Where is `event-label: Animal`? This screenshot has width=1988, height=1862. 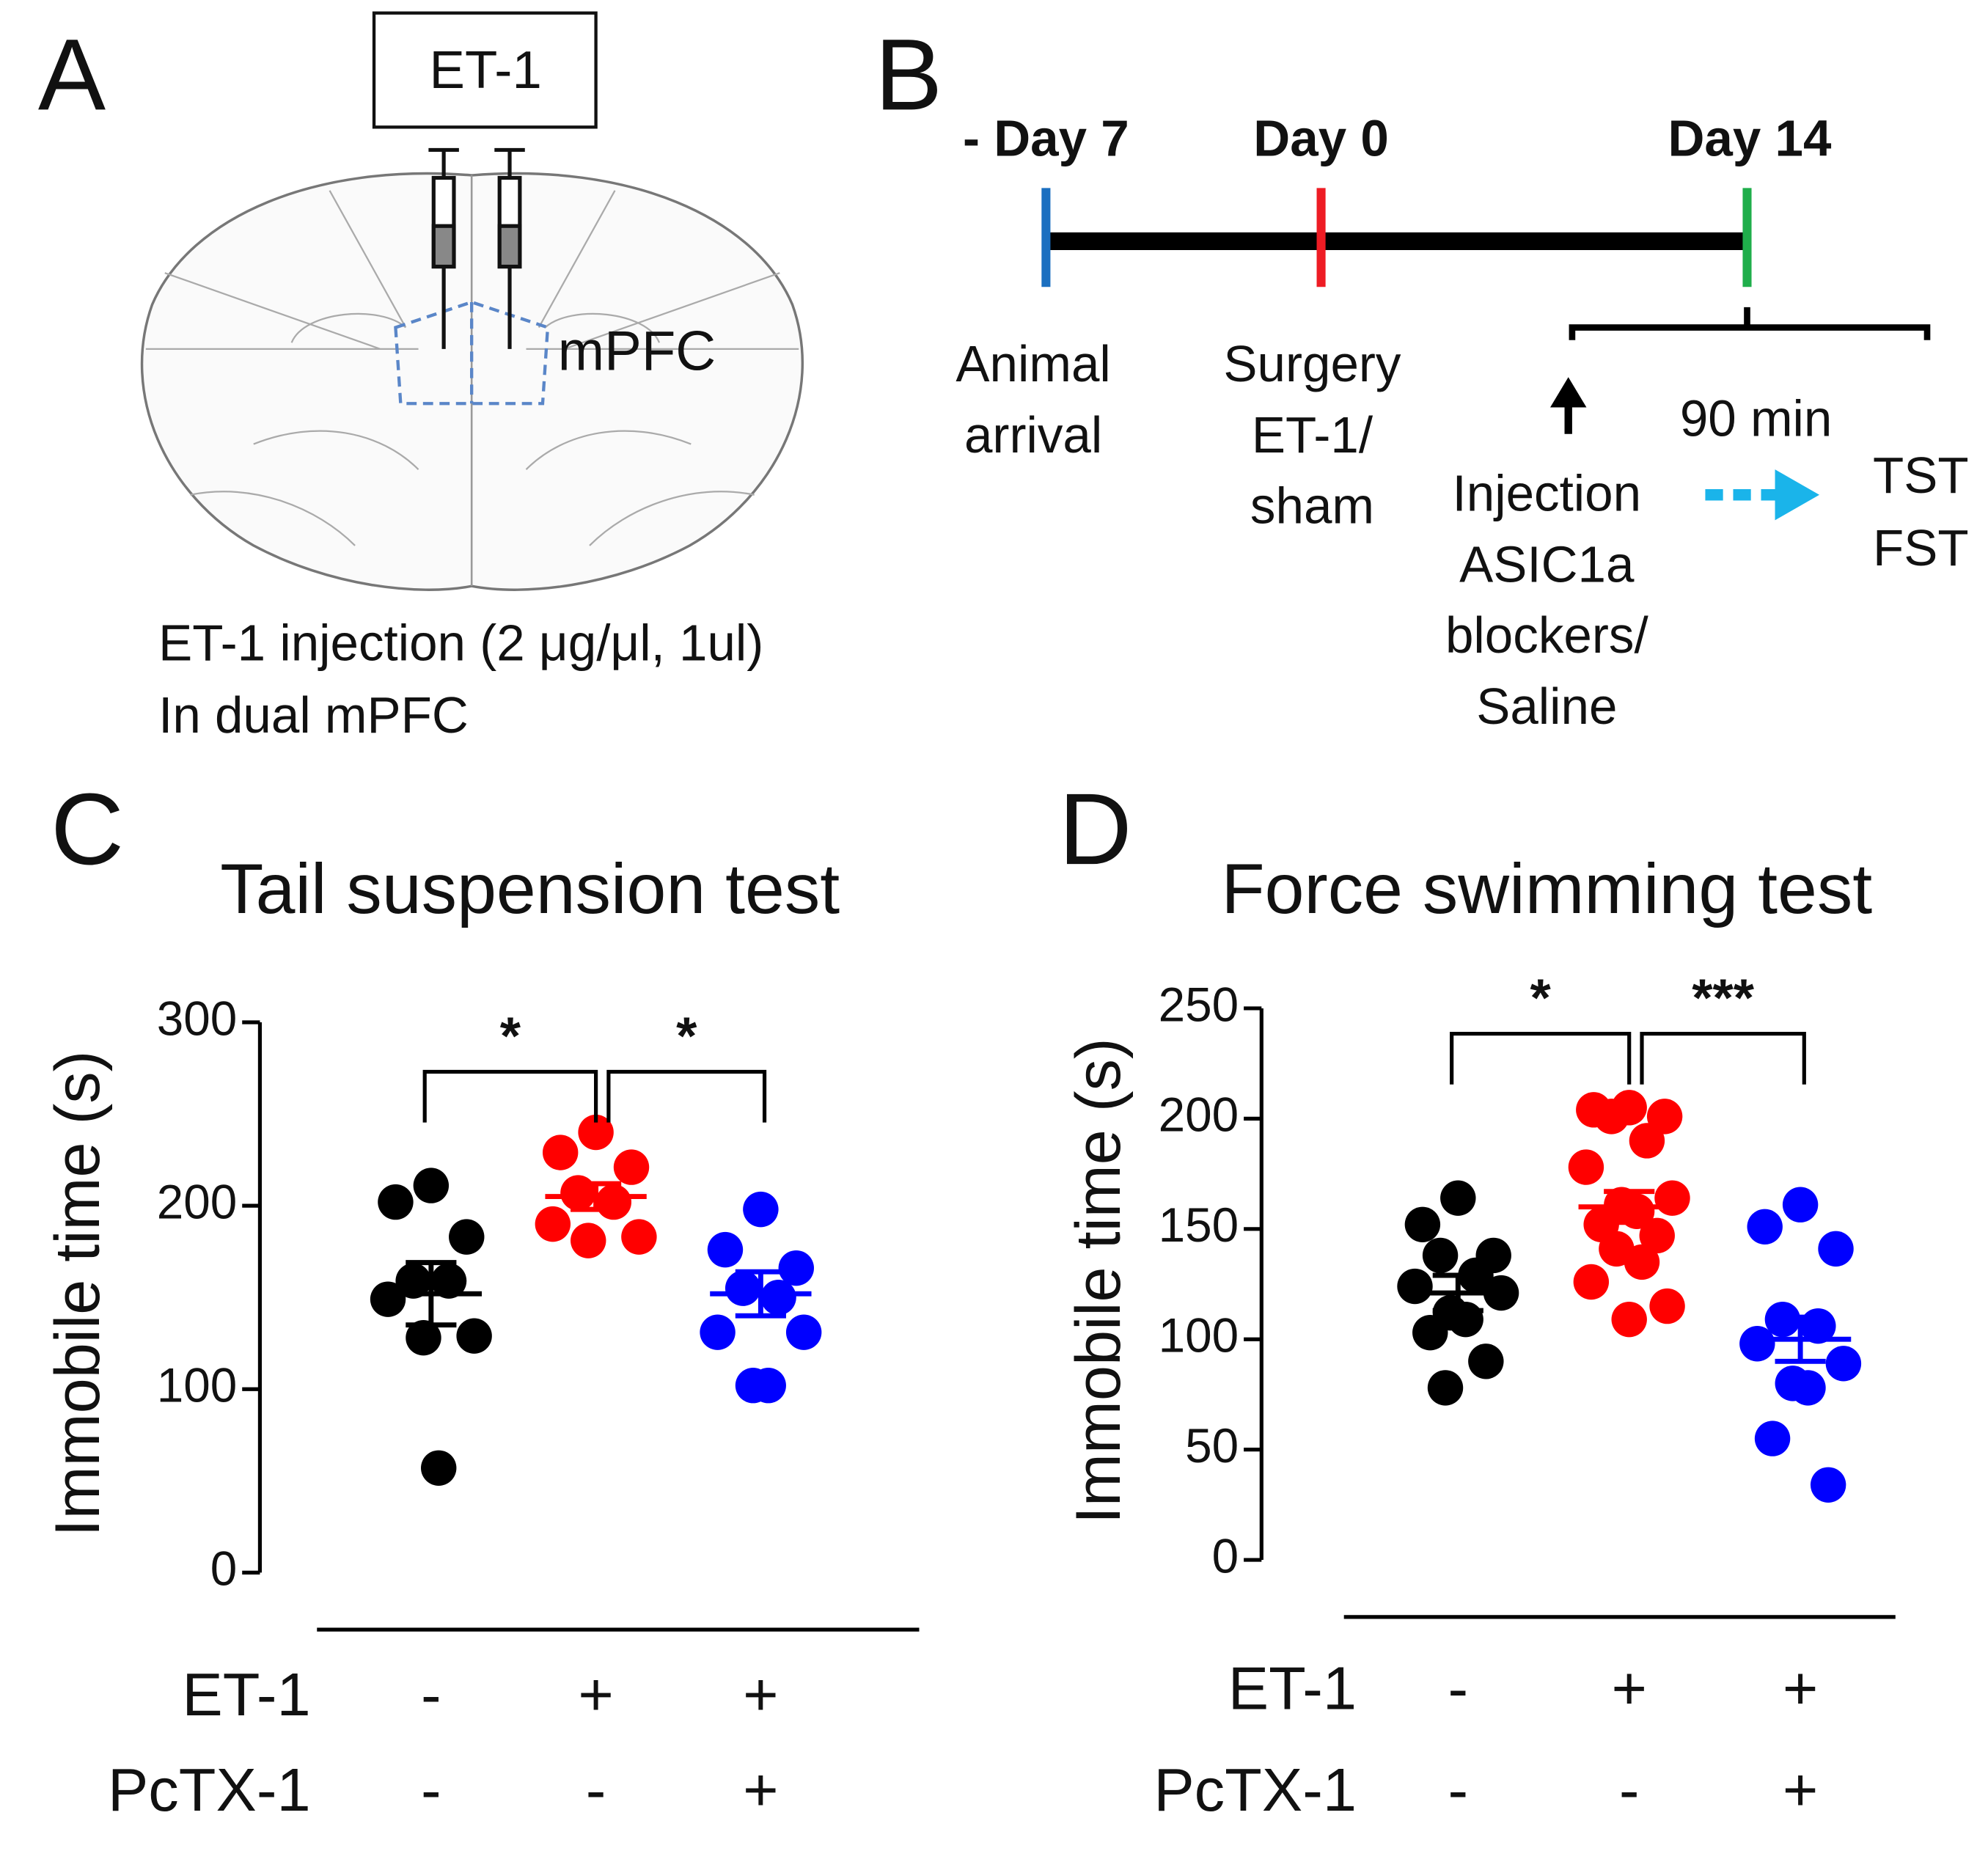
event-label: Animal is located at coordinates (1033, 363).